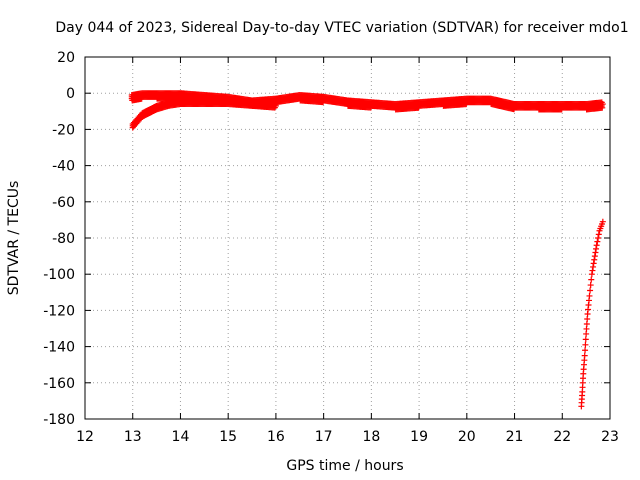 Image resolution: width=640 pixels, height=480 pixels. Describe the element at coordinates (70, 94) in the screenshot. I see `y-tick-label: 0` at that location.